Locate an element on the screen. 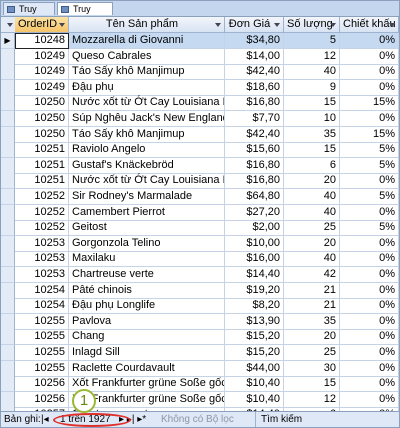  column-header: Đơn Giá is located at coordinates (254, 25).